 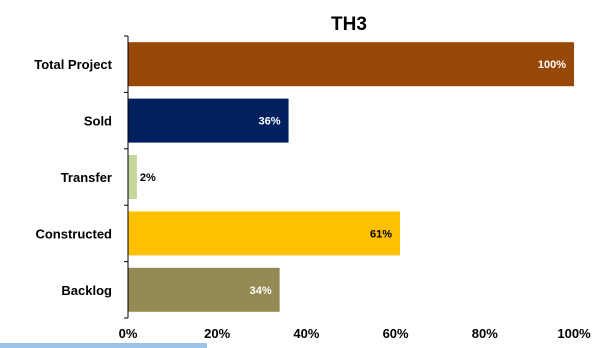 What do you see at coordinates (349, 24) in the screenshot?
I see `chart-title: TH3` at bounding box center [349, 24].